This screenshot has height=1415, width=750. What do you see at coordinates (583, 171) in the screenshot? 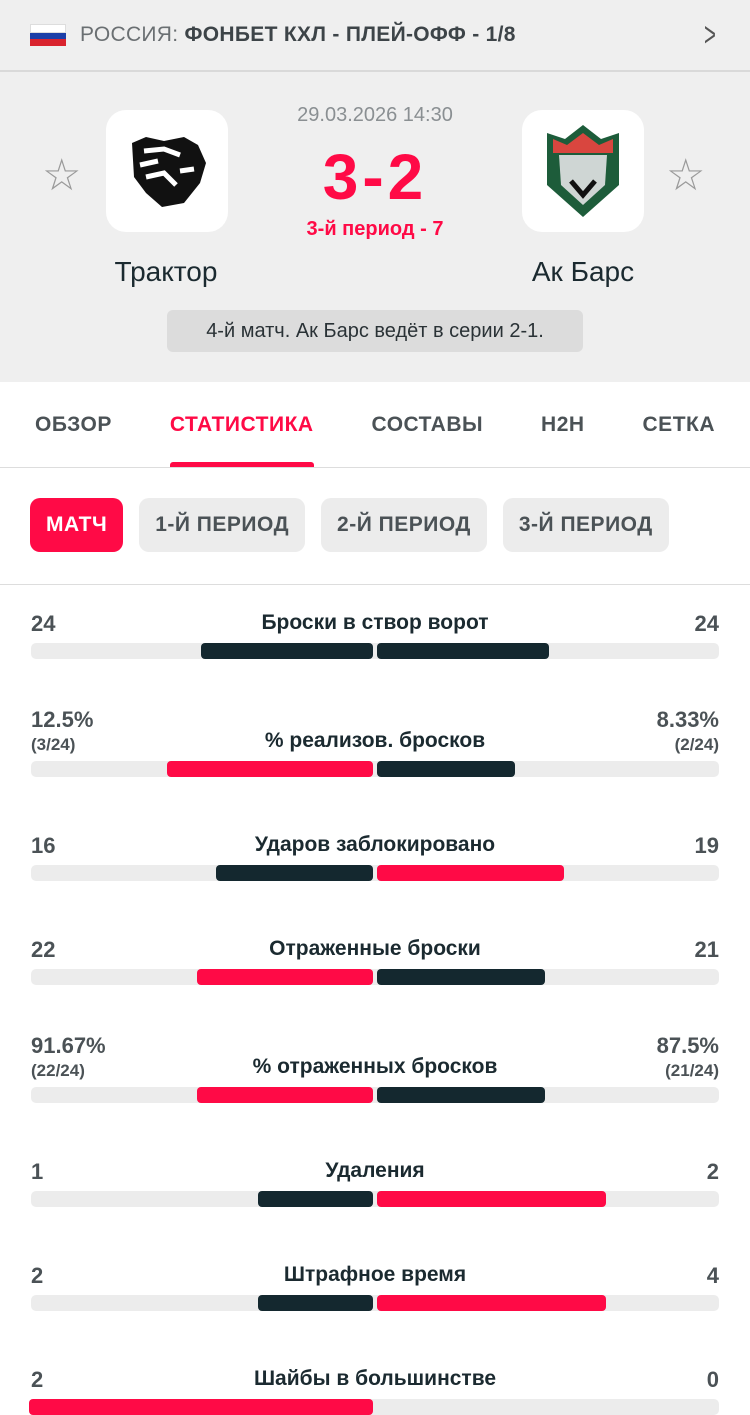
I see `away-team-logo` at bounding box center [583, 171].